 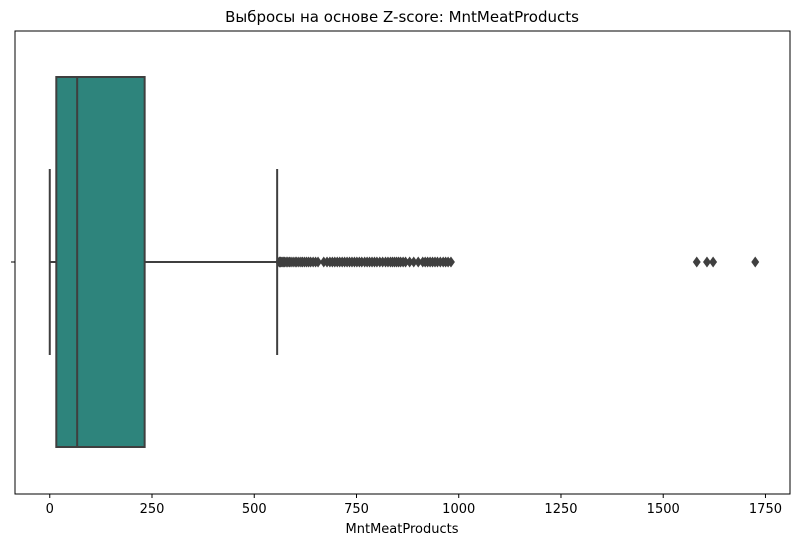 I want to click on x-tick-label: 0, so click(x=50, y=509).